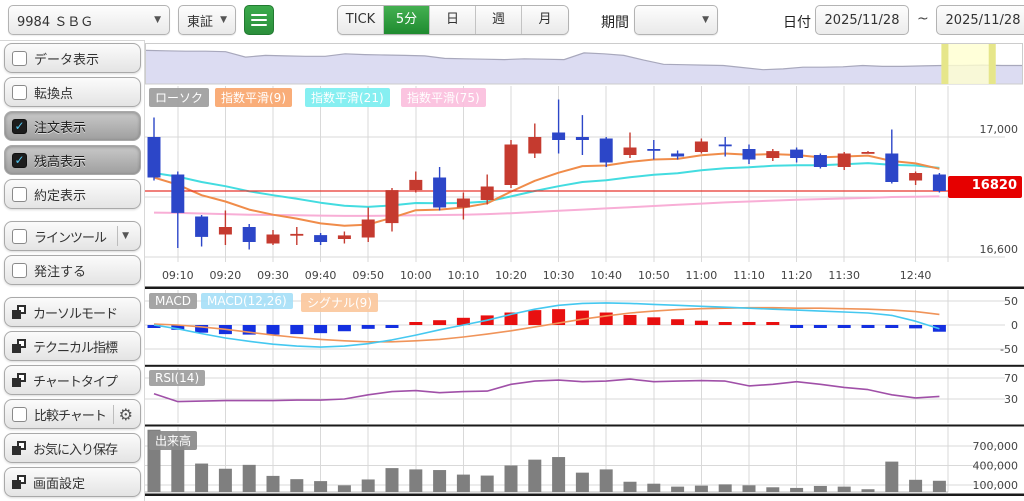  Describe the element at coordinates (259, 20) in the screenshot. I see `watchlist-button` at that location.